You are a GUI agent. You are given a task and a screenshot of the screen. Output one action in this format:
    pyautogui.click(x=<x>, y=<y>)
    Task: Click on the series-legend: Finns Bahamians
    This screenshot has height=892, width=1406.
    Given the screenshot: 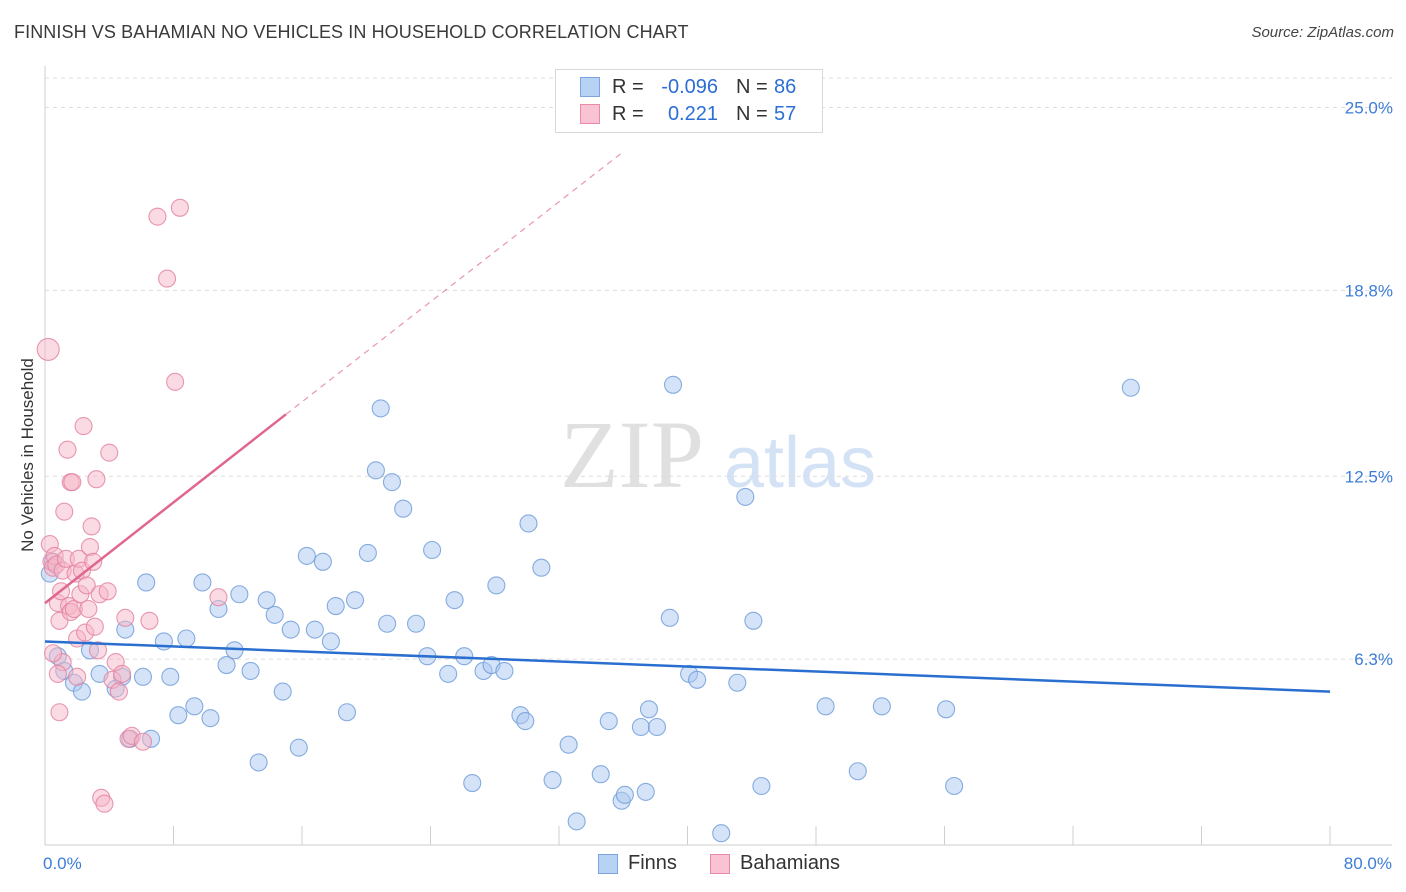 What is the action you would take?
    pyautogui.click(x=703, y=865)
    